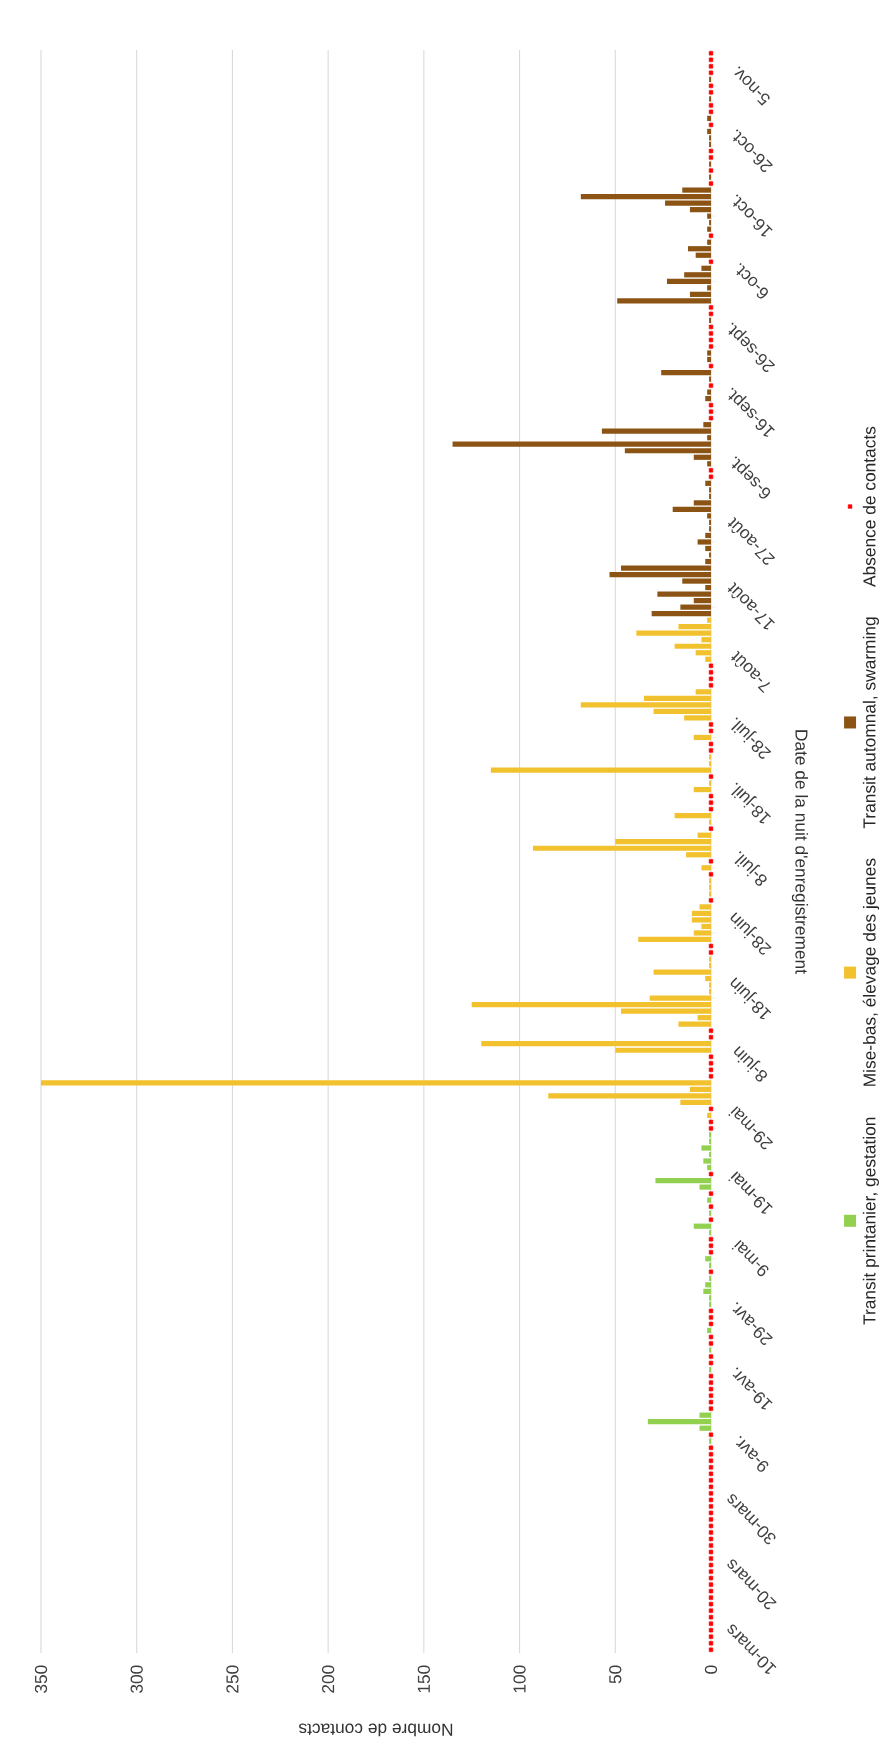 The image size is (890, 1762). What do you see at coordinates (232, 1679) in the screenshot?
I see `x-tick-label: 250` at bounding box center [232, 1679].